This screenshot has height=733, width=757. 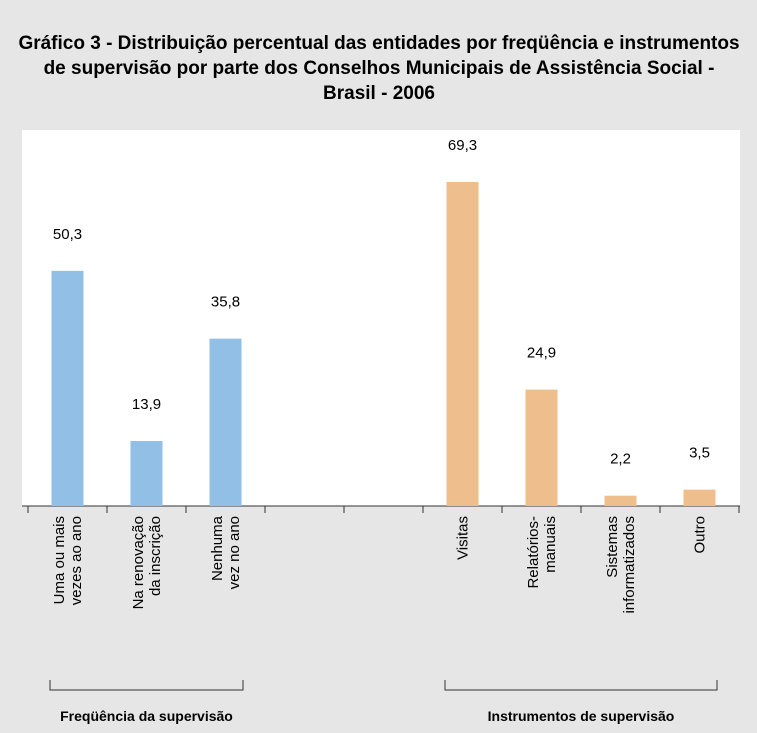 I want to click on x-tick-label: Outro, so click(x=700, y=535).